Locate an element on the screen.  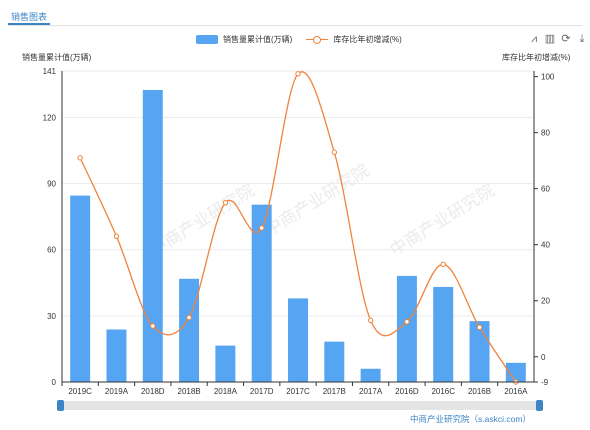
chart-toolbox: ⩘ ▥ ⟳ ⤓ is located at coordinates (558, 39).